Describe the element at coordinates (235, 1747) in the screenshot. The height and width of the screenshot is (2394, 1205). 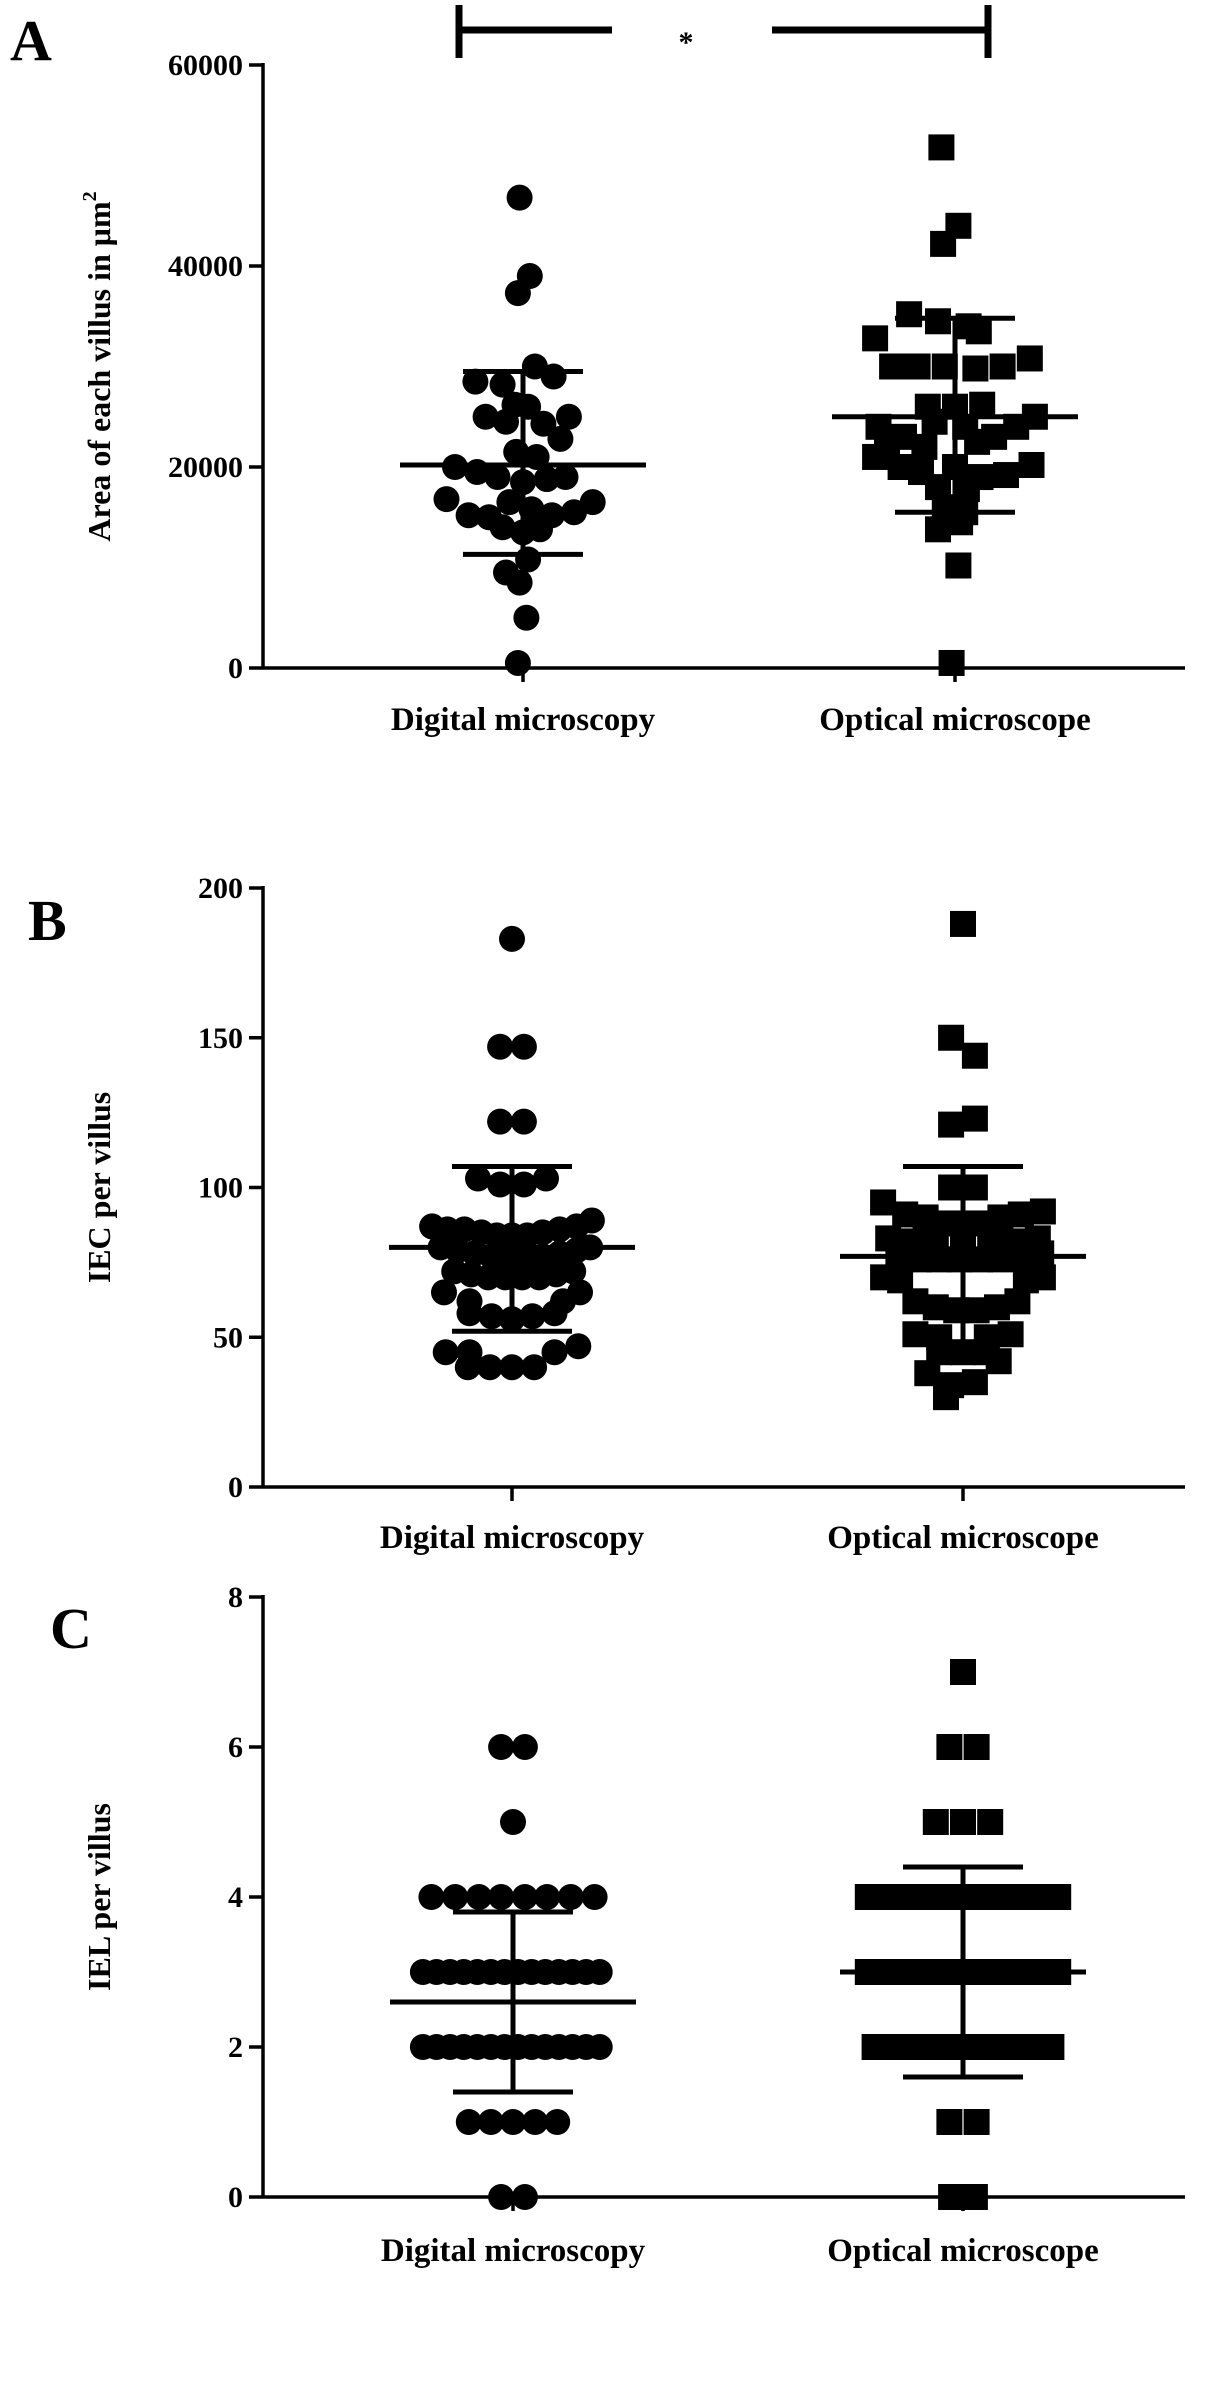
I see `y-tick-label: 6` at that location.